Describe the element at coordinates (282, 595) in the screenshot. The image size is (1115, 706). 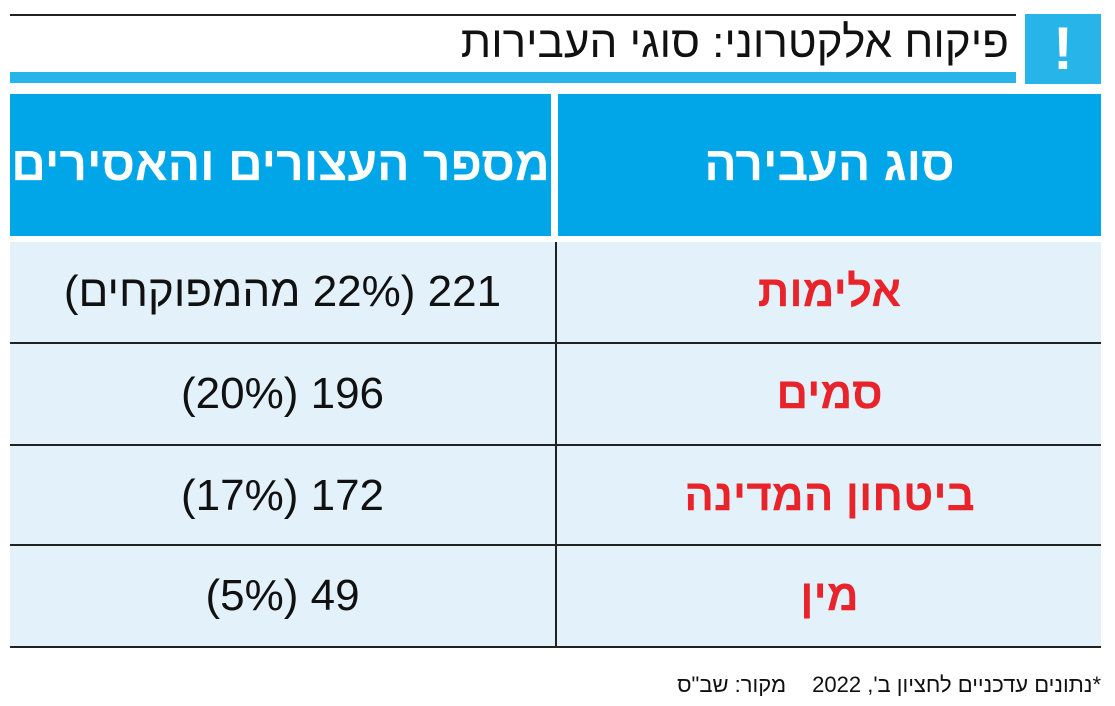
I see `count-cell: 49 (5%)` at that location.